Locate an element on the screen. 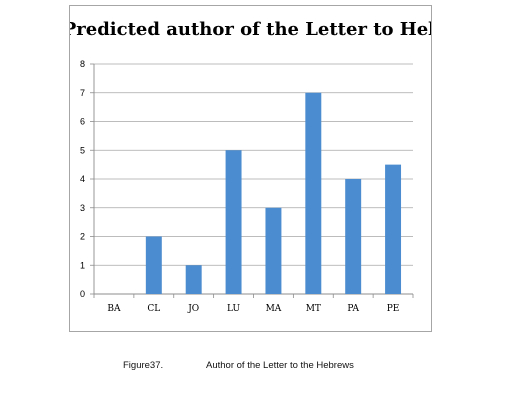 The width and height of the screenshot is (516, 401). y-tick-label: 7 is located at coordinates (82, 93).